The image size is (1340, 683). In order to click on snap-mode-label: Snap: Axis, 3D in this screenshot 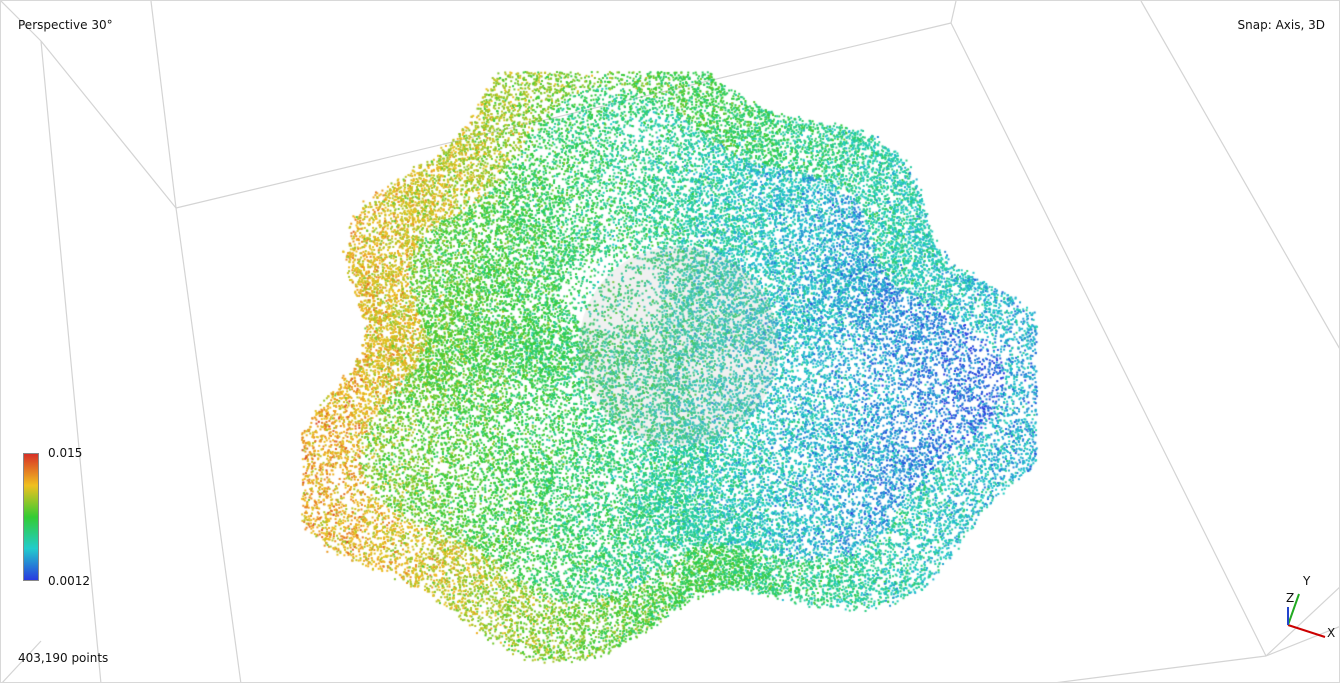, I will do `click(1281, 25)`.